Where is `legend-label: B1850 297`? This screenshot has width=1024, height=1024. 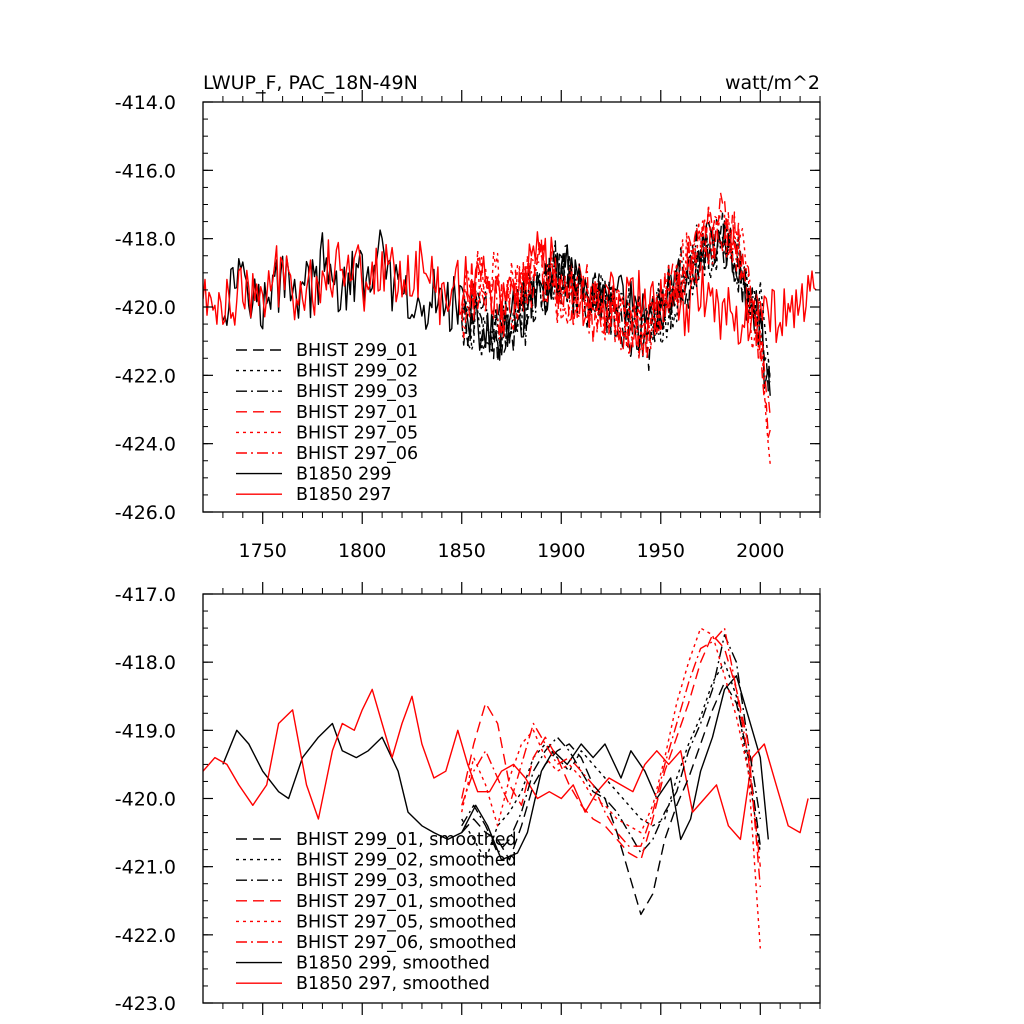 legend-label: B1850 297 is located at coordinates (344, 495).